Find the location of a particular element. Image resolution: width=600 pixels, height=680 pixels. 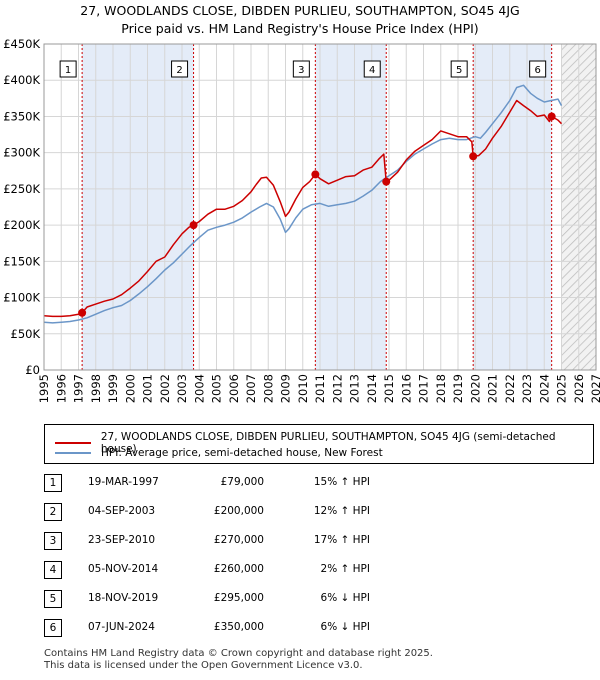

sale-row: 3 23-SEP-2010 £270,000 17% ↑ HPI is located at coordinates (322, 541).